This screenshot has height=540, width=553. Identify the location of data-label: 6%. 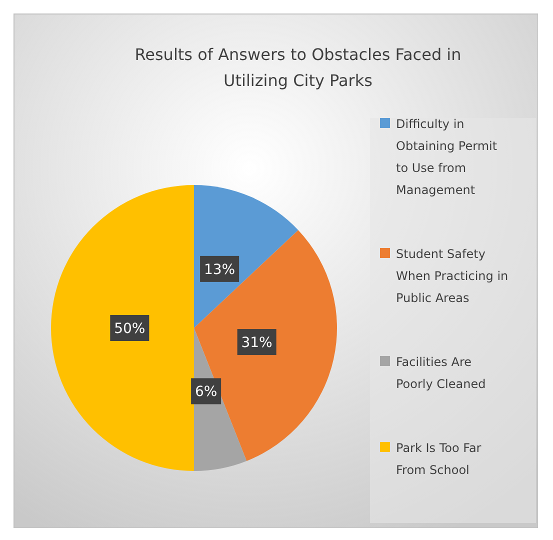
(206, 392).